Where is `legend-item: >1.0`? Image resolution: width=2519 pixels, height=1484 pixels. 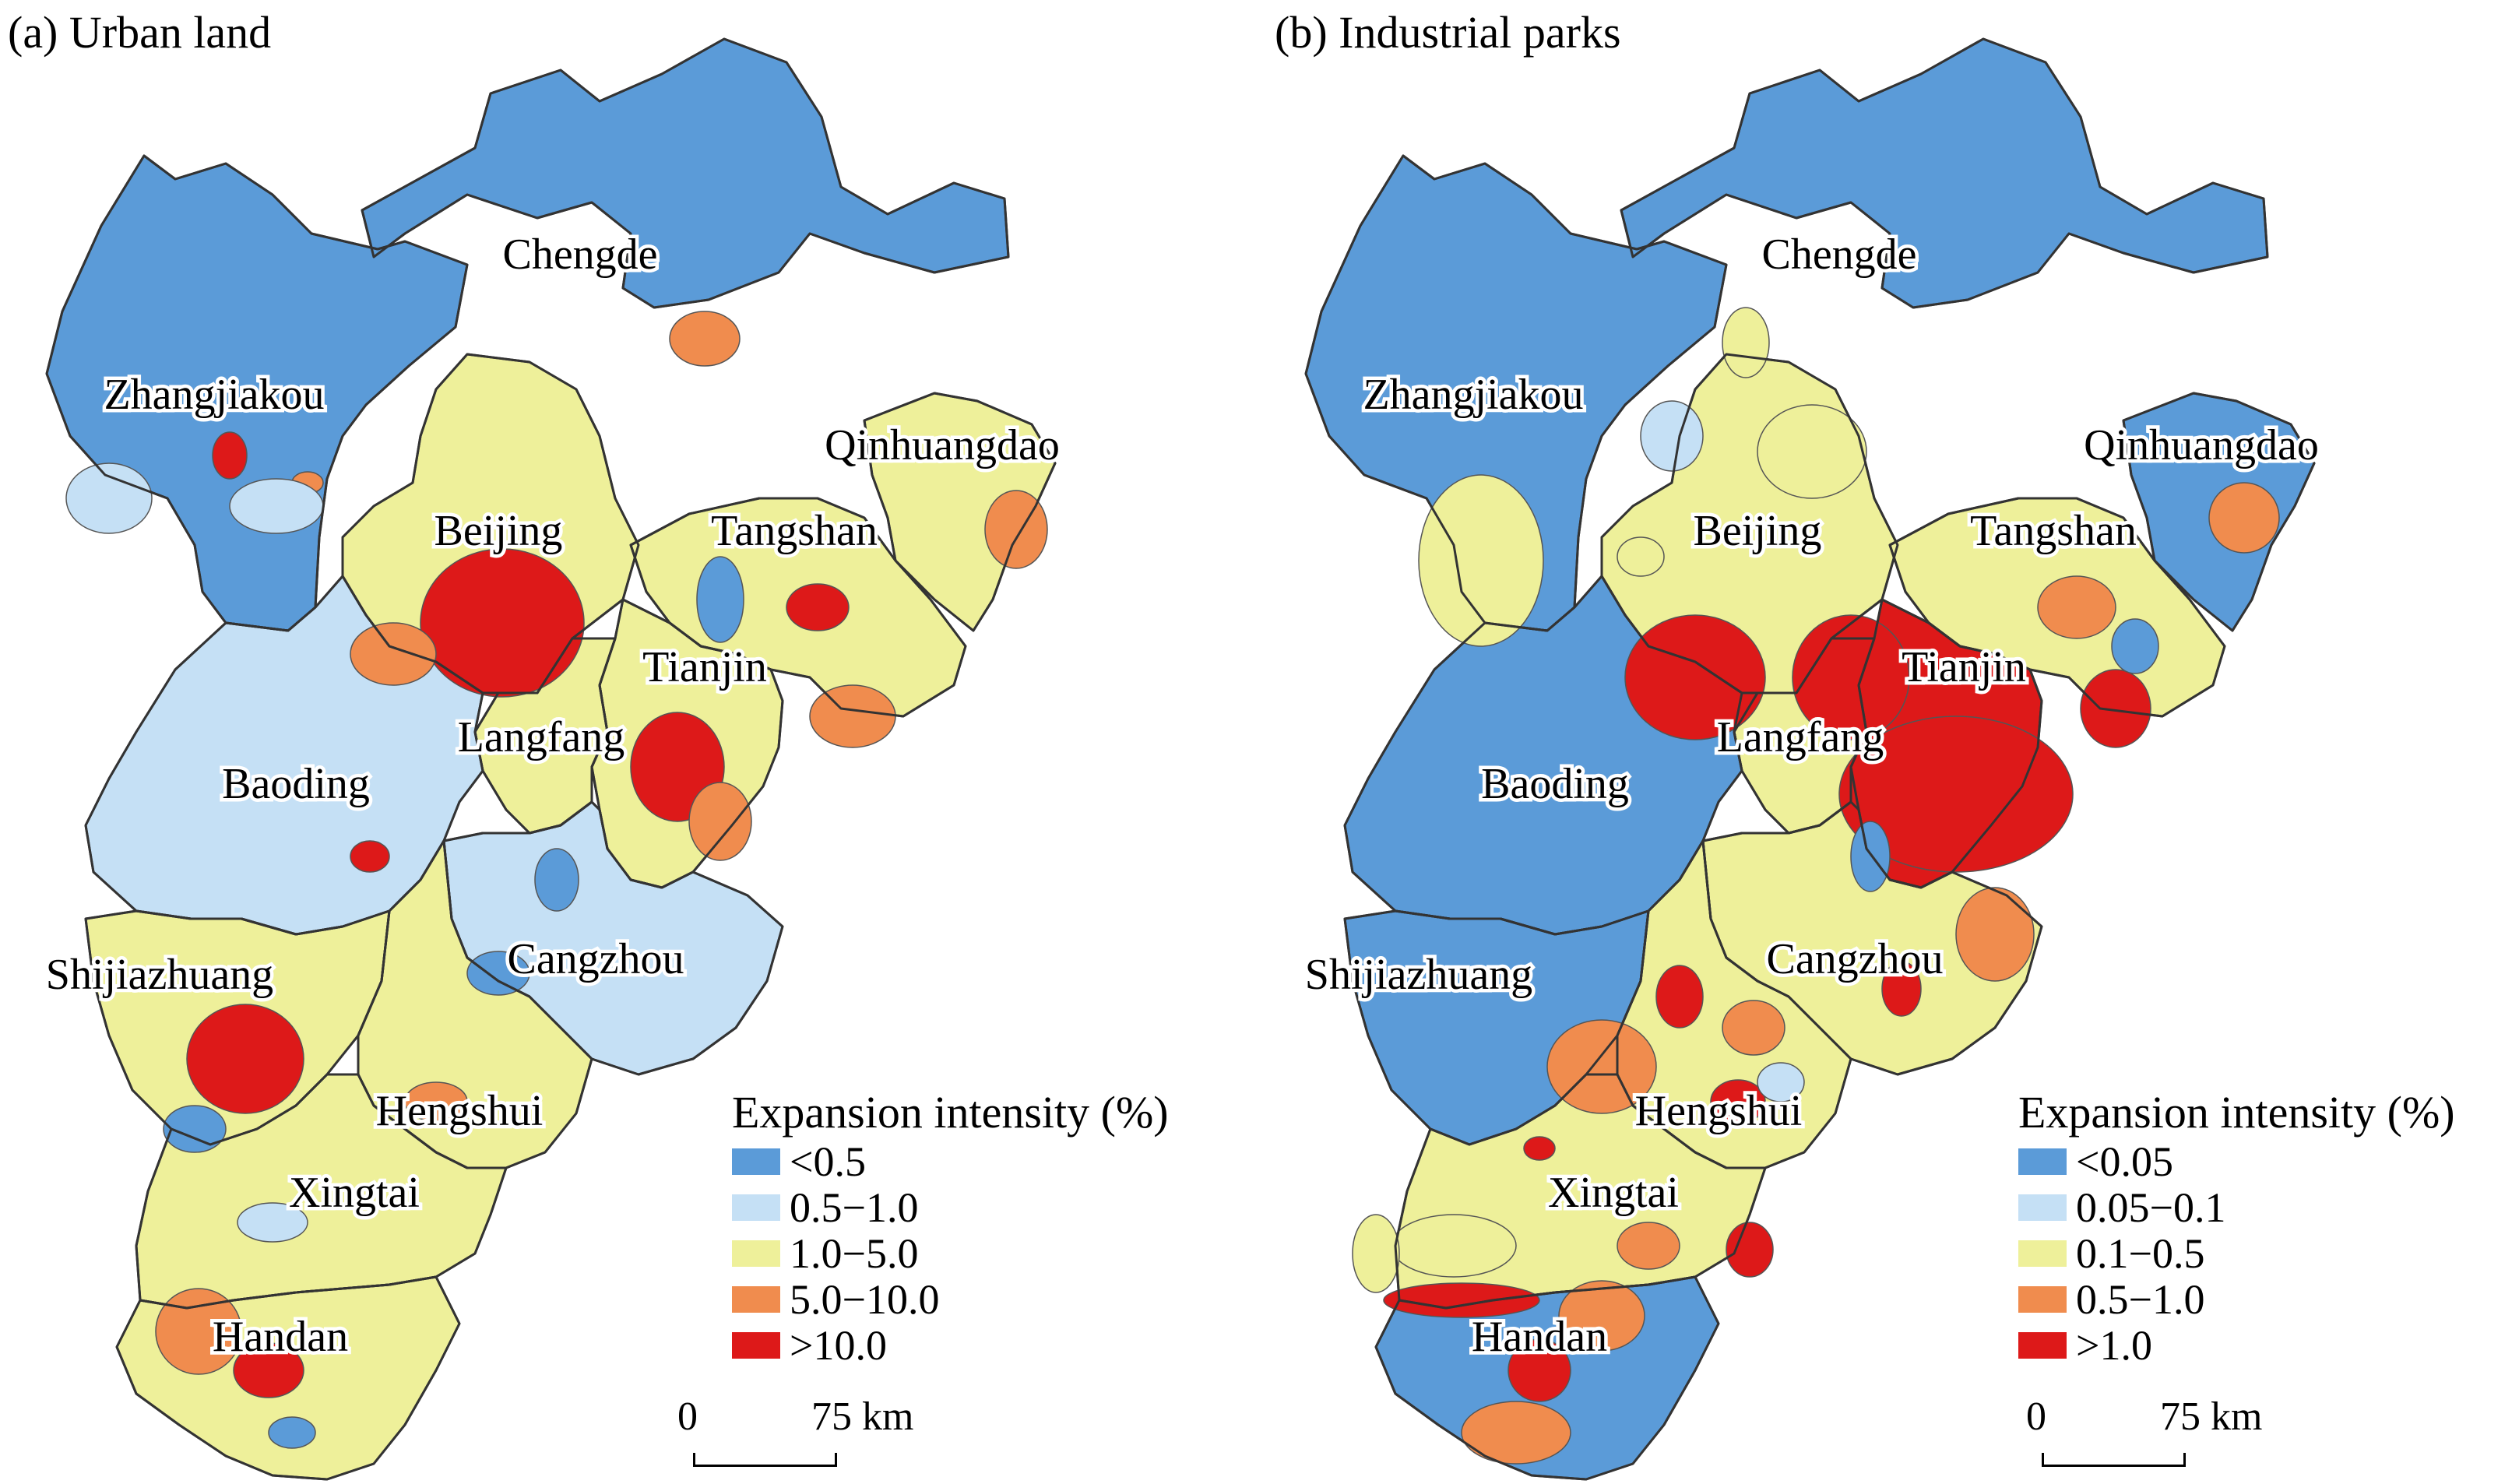 legend-item: >1.0 is located at coordinates (2236, 1346).